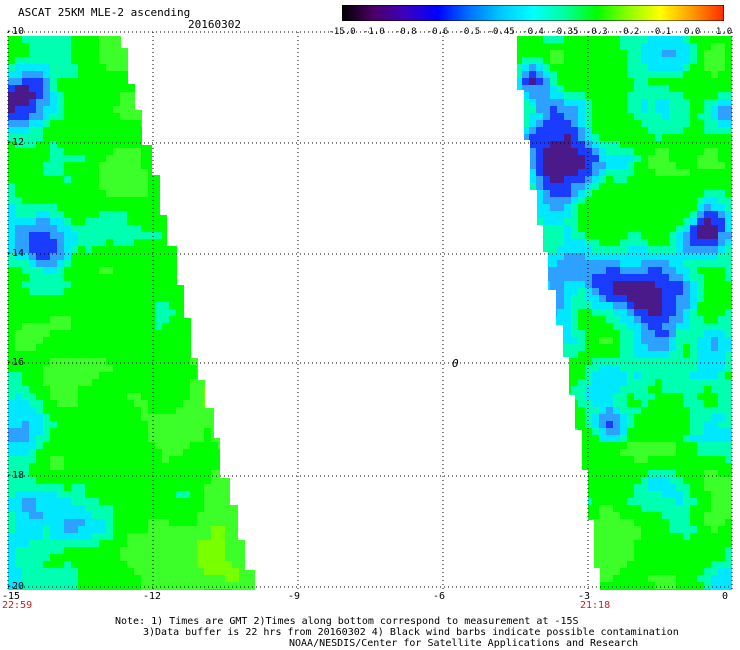 The image size is (740, 650). What do you see at coordinates (294, 596) in the screenshot?
I see `x-tick-label: -9` at bounding box center [294, 596].